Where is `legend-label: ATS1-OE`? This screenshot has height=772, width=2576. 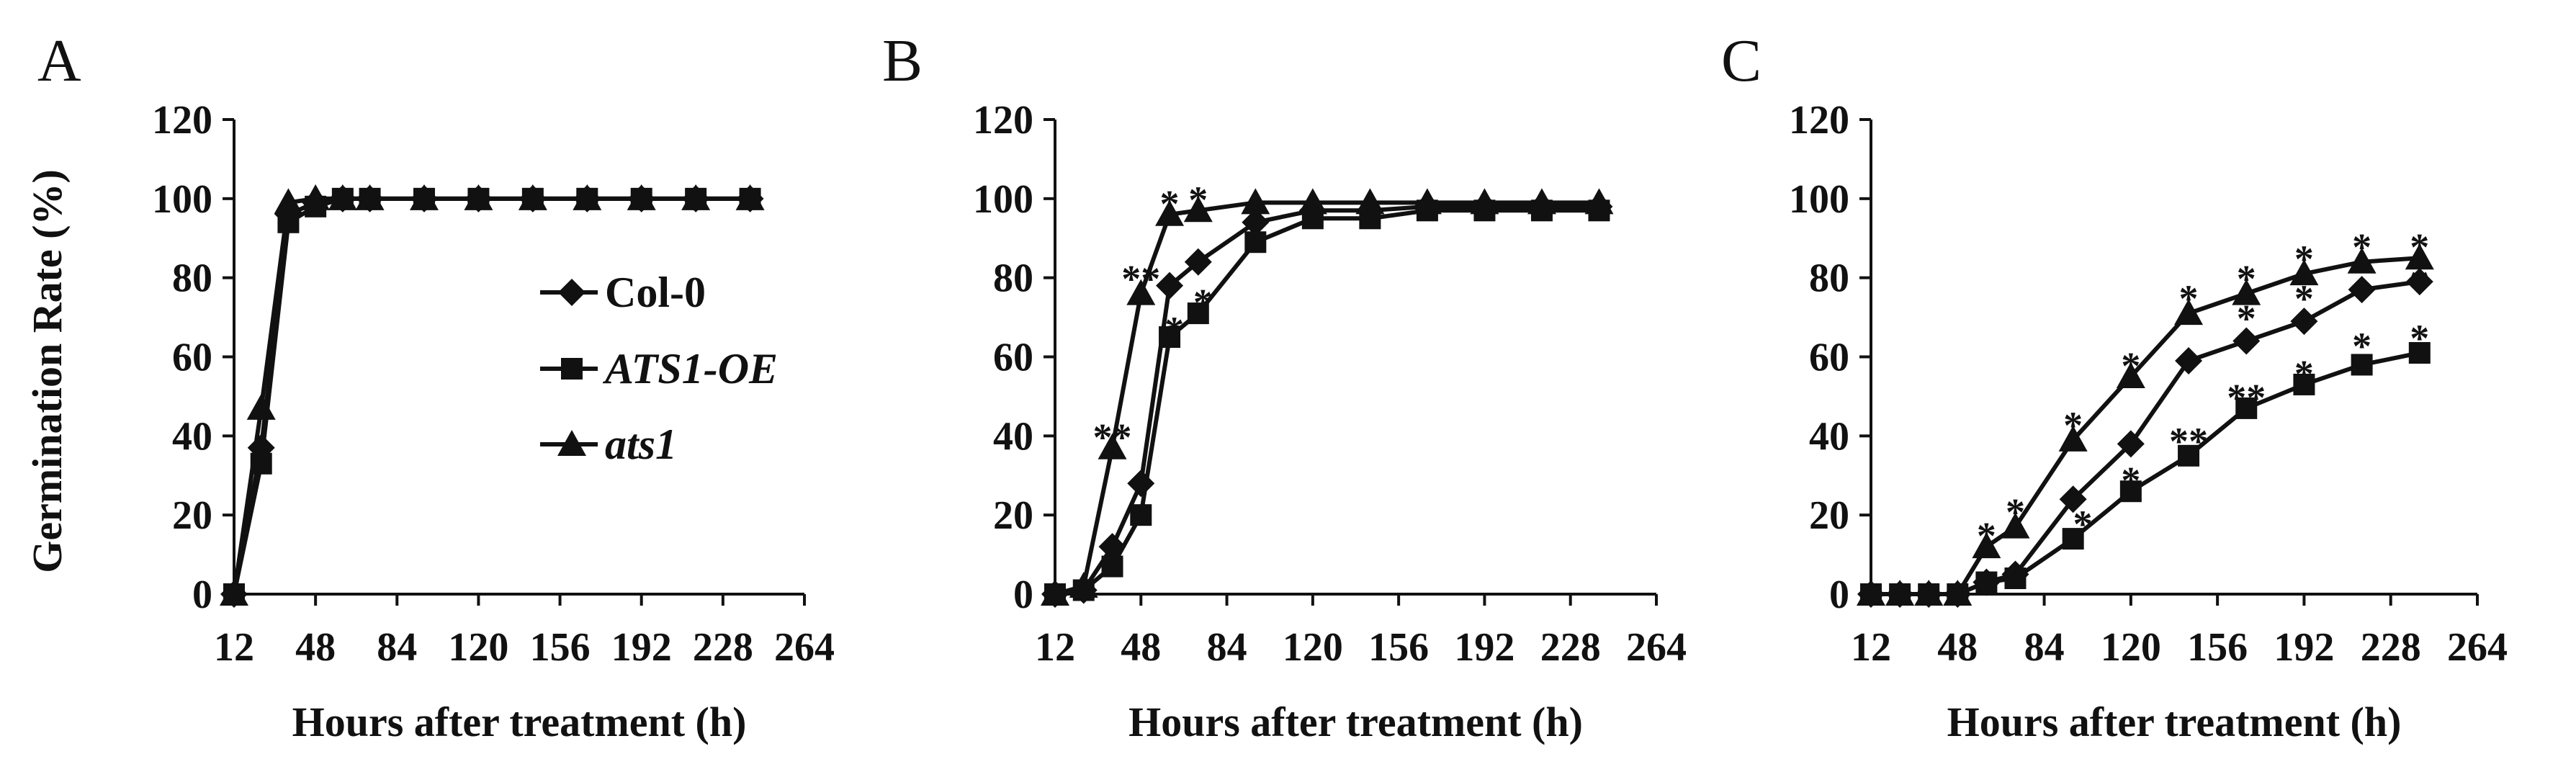 legend-label: ATS1-OE is located at coordinates (690, 369).